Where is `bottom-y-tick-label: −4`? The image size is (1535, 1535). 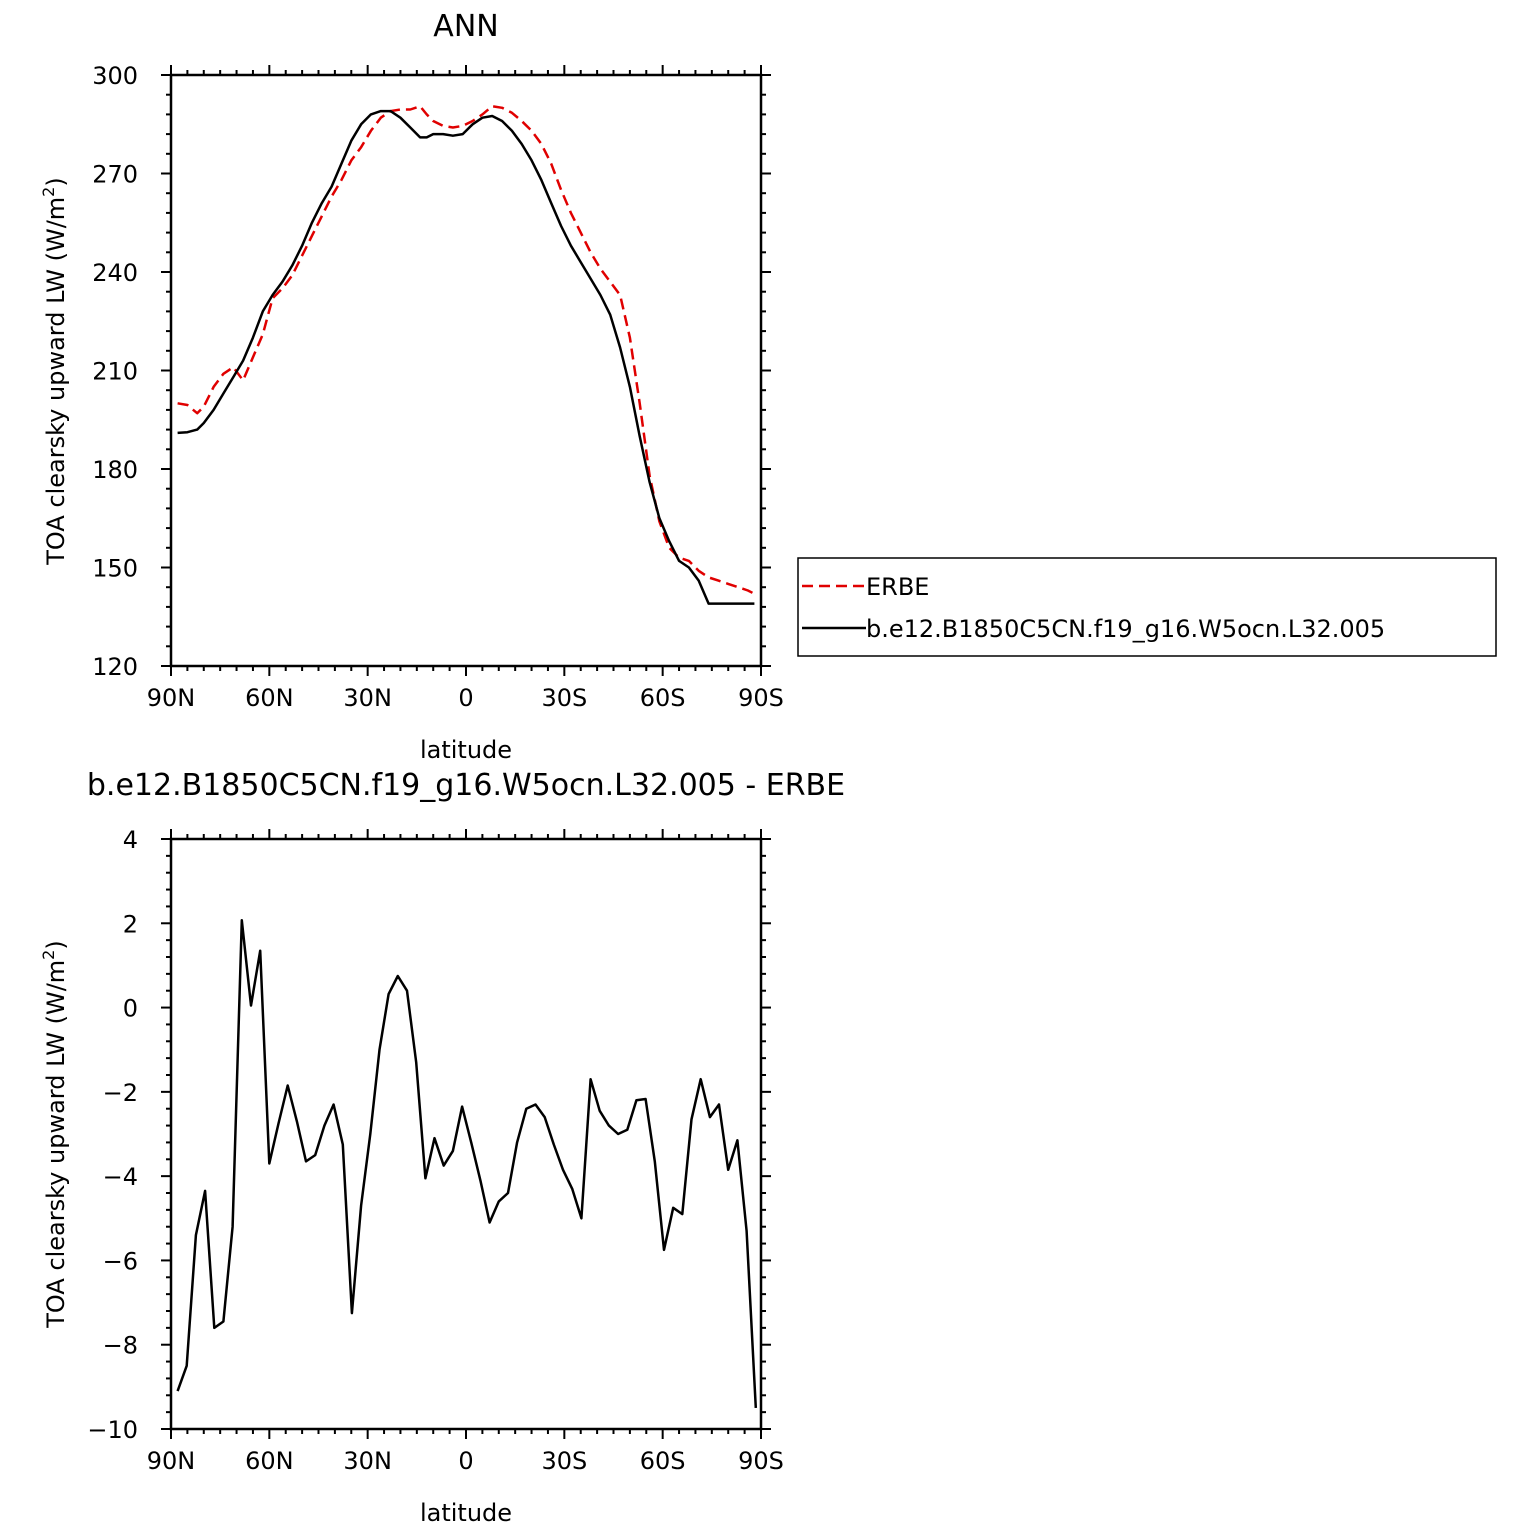 bottom-y-tick-label: −4 is located at coordinates (120, 1177).